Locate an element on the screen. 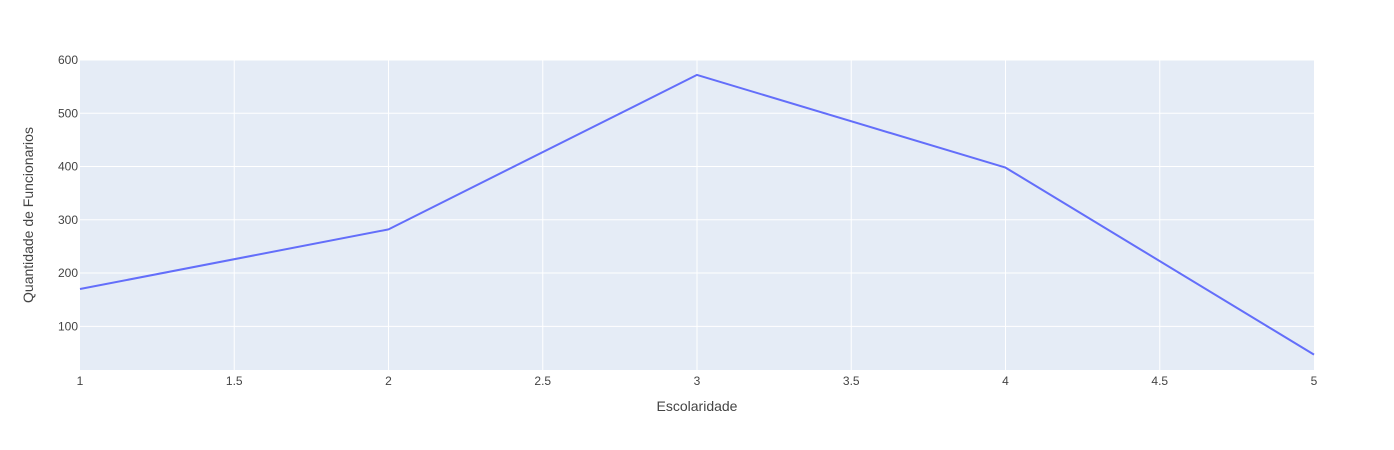 Image resolution: width=1394 pixels, height=450 pixels. x-tick-label: 5 is located at coordinates (1314, 381).